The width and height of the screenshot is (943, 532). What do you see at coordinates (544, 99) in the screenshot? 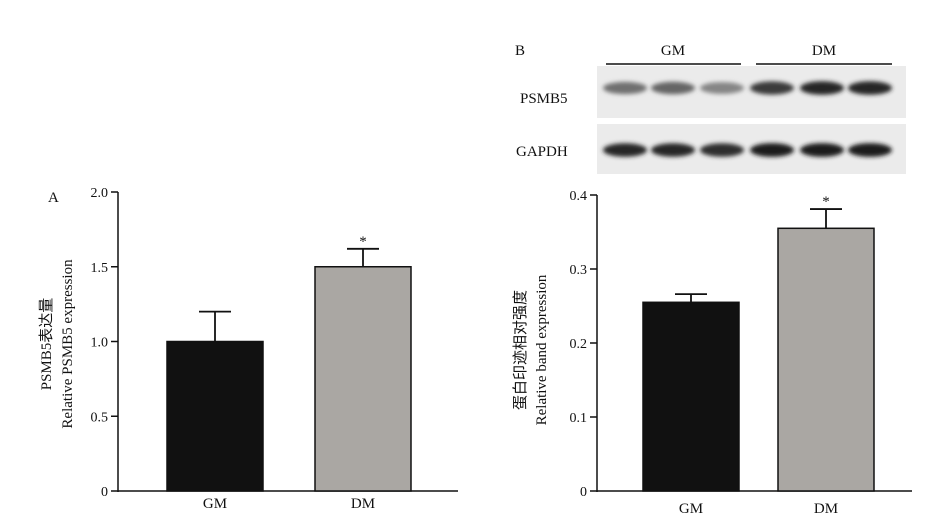
I see `blot-row-label-psmb5: PSMB5` at bounding box center [544, 99].